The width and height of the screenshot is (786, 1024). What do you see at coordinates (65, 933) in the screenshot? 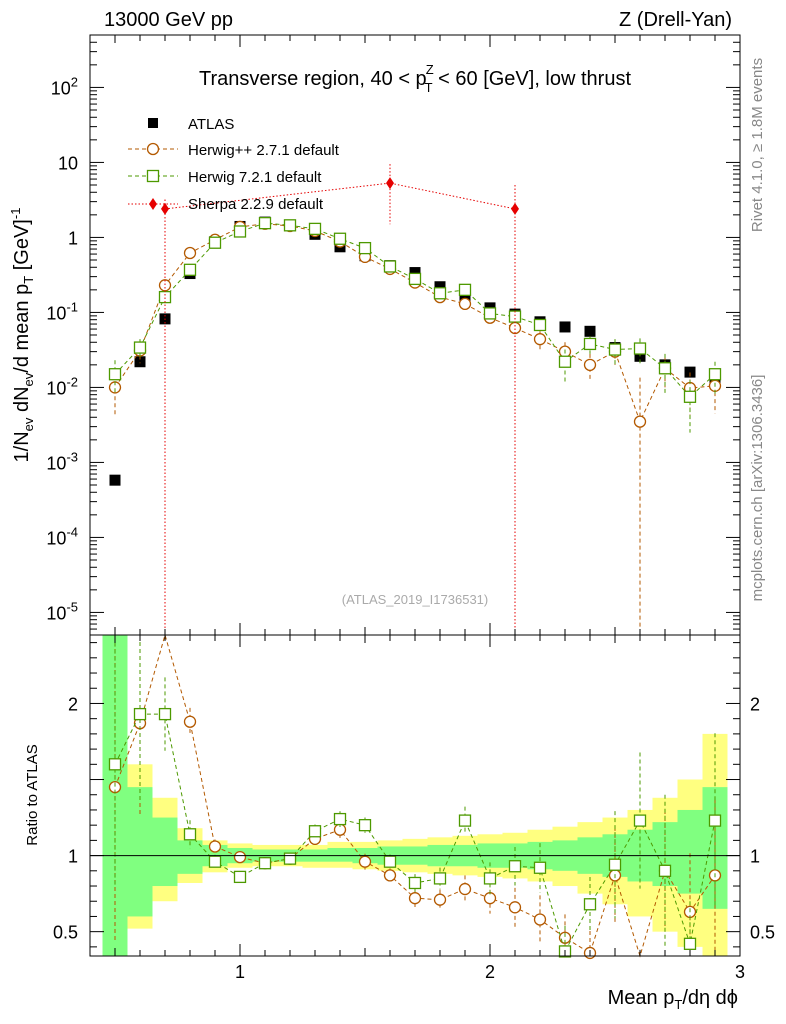
I see `ratio-tick-label-left: 0.5` at bounding box center [65, 933].